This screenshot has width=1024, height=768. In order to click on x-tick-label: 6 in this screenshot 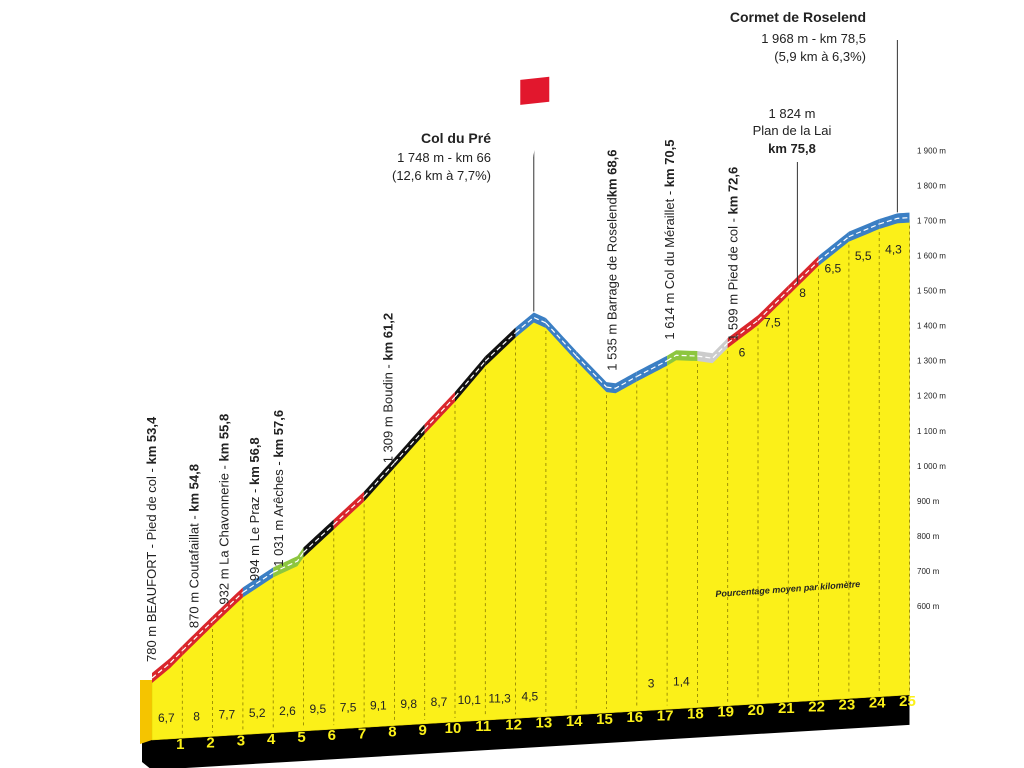, I will do `click(332, 735)`.